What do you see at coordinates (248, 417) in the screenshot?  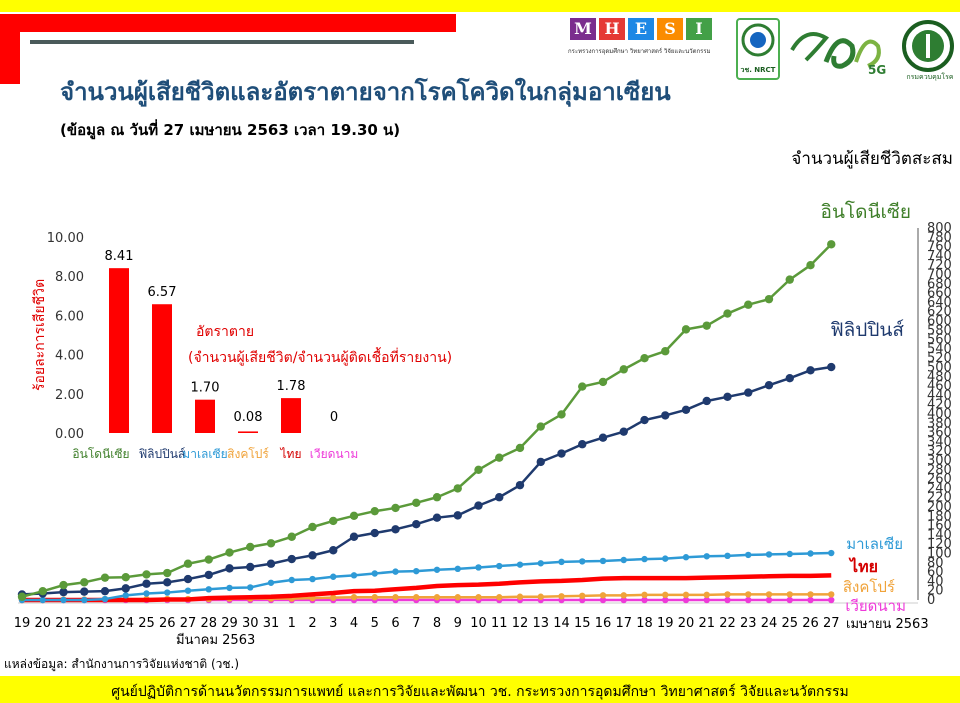 I see `bar-value-label: 0.08` at bounding box center [248, 417].